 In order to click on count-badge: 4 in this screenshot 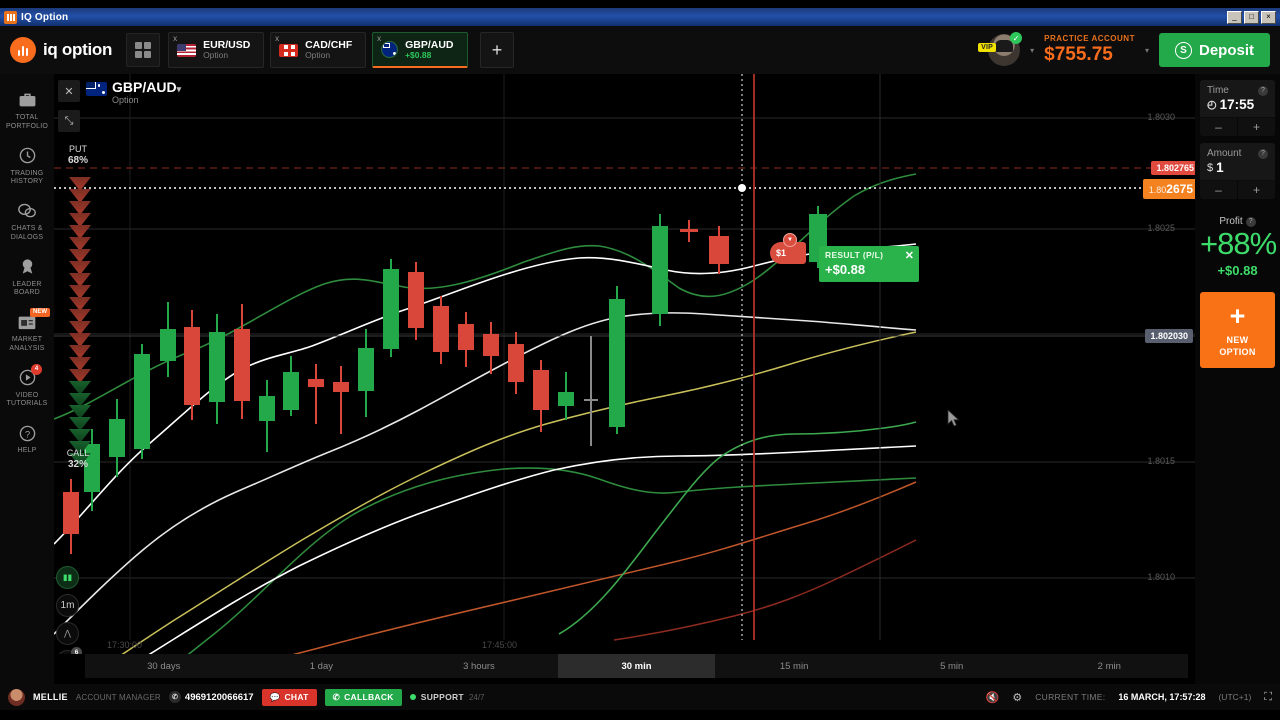, I will do `click(36, 369)`.